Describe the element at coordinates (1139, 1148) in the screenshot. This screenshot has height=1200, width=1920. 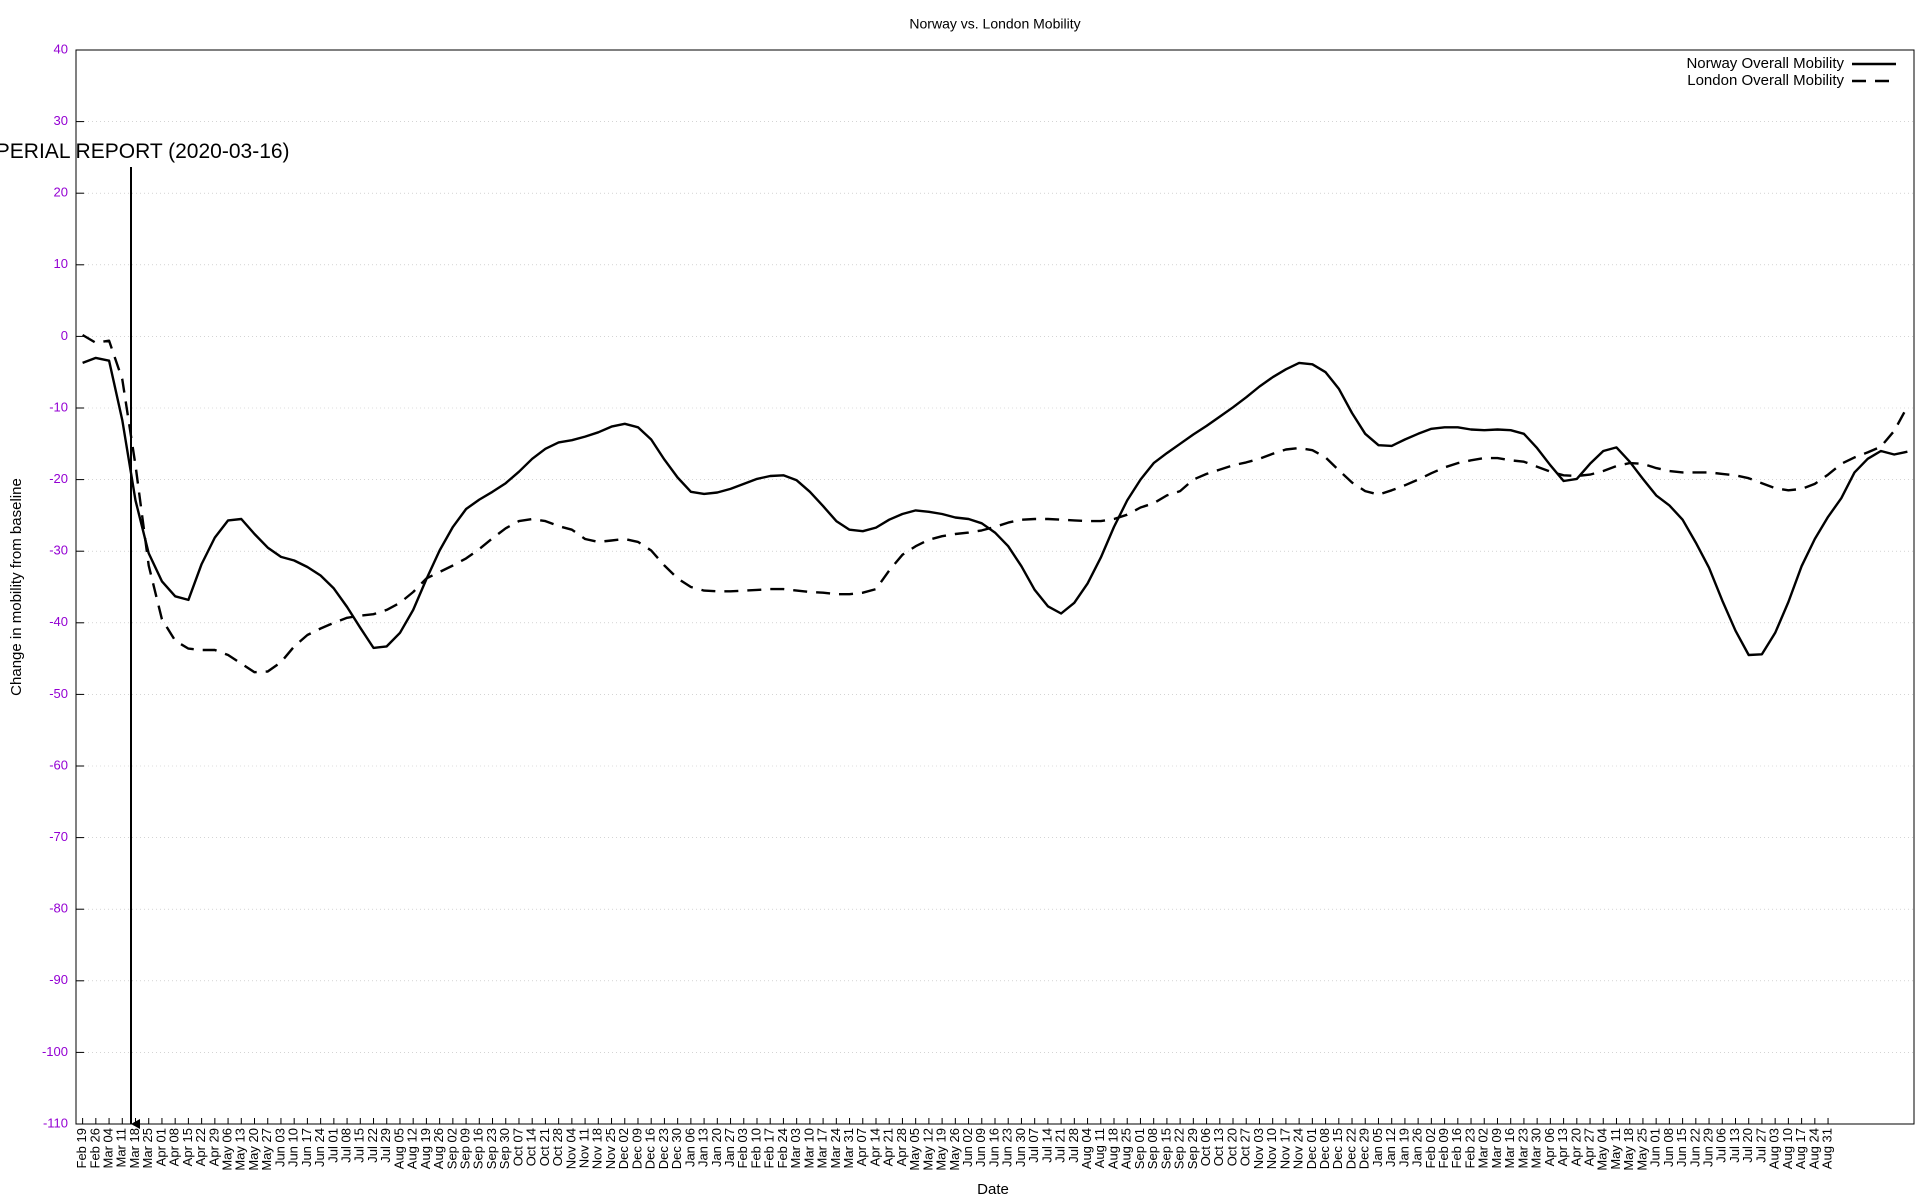
I see `x-tick-label: Sep 01` at that location.